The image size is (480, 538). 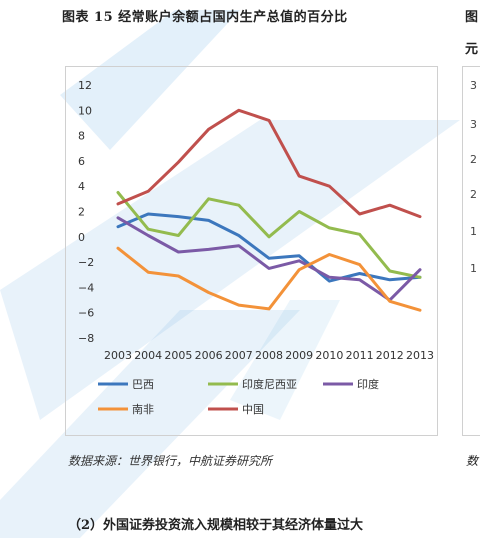 I want to click on legend-label: 南非, so click(x=143, y=409).